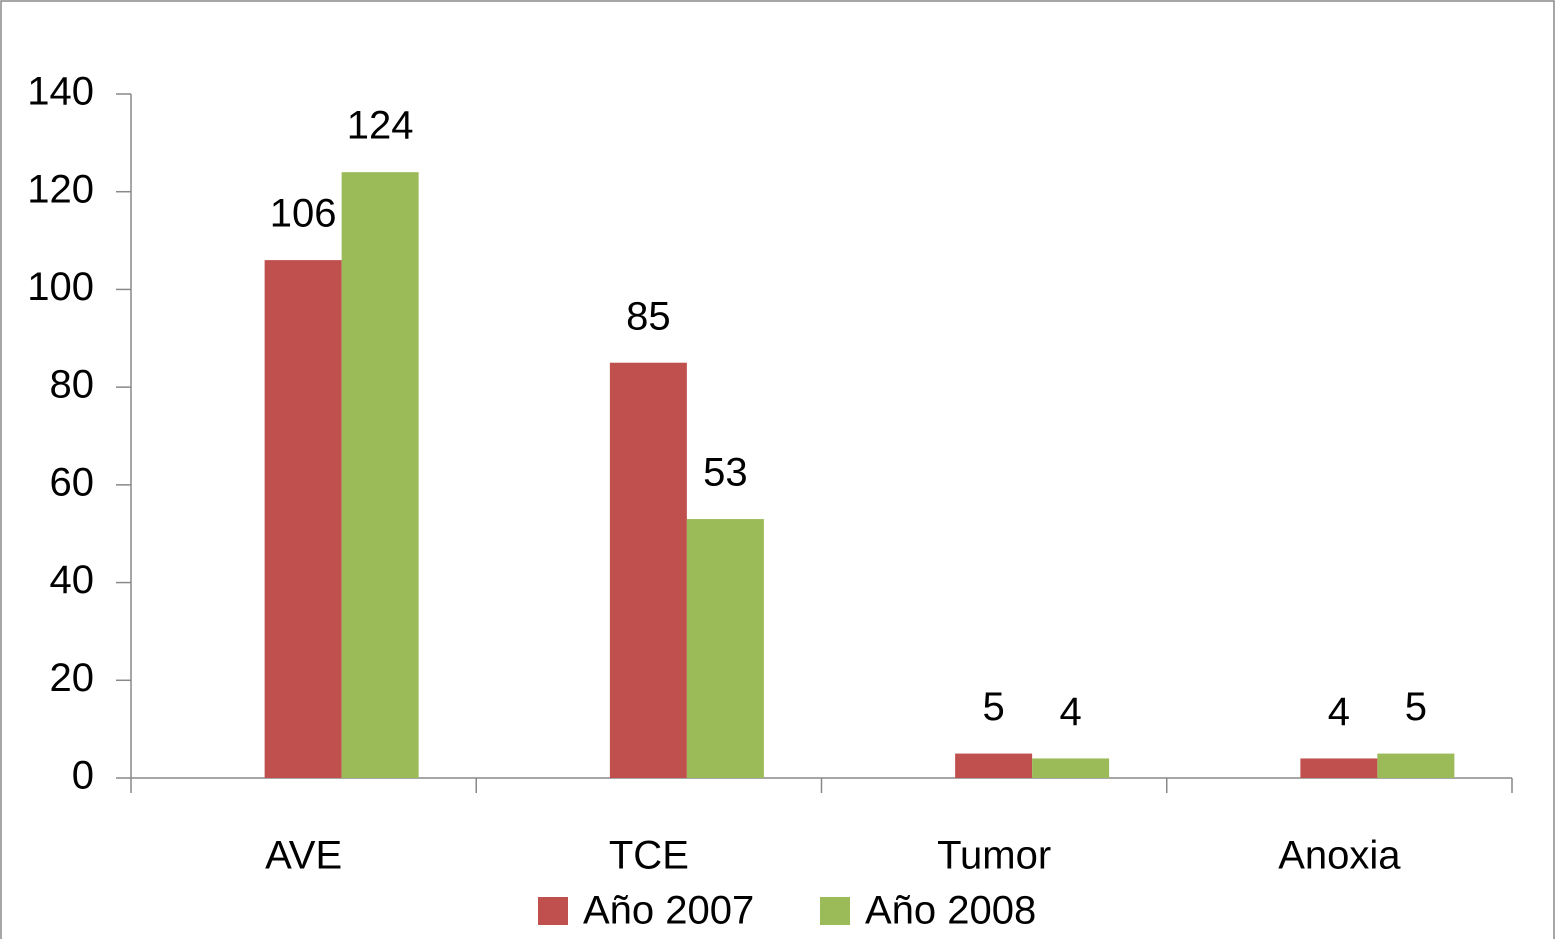 Image resolution: width=1556 pixels, height=939 pixels. What do you see at coordinates (380, 126) in the screenshot?
I see `data-label: 124` at bounding box center [380, 126].